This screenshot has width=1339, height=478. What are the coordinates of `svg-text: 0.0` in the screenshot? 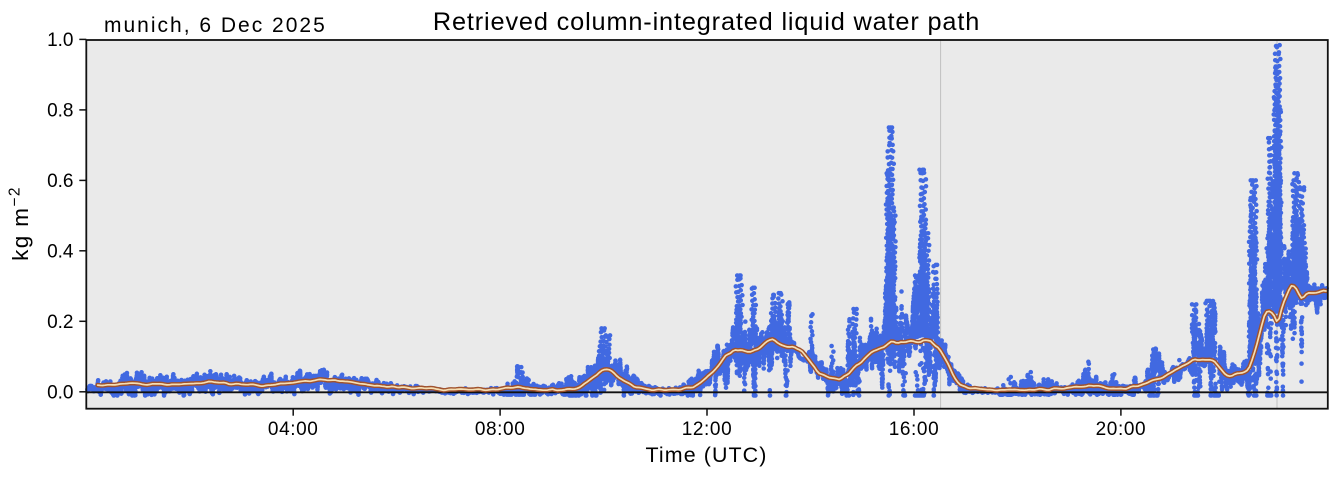 It's located at (60, 392).